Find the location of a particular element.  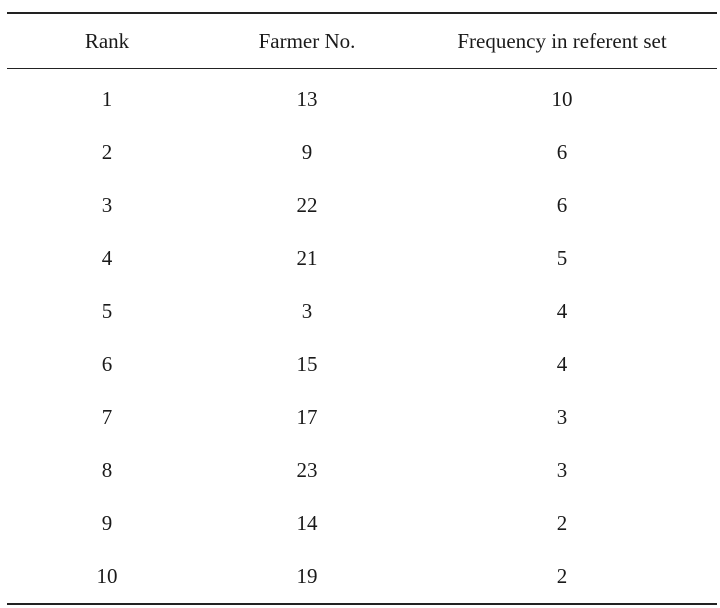

cell-frequency: 5 is located at coordinates (562, 258).